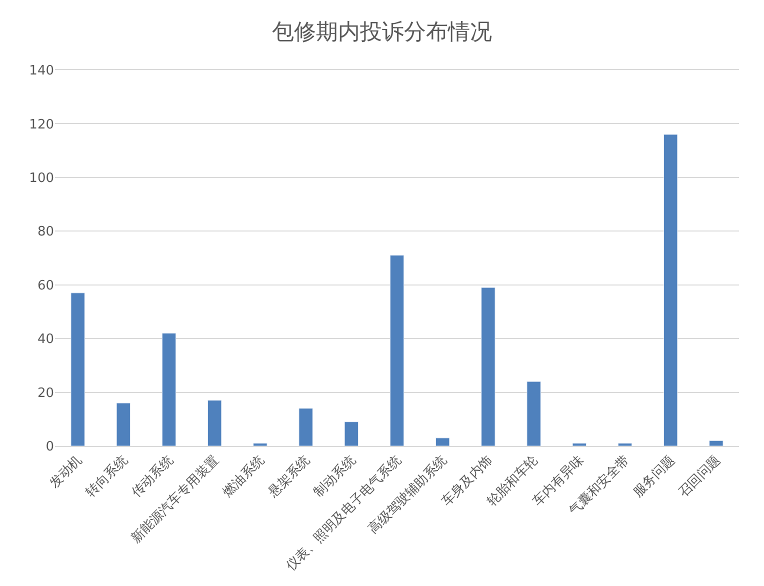  What do you see at coordinates (41, 71) in the screenshot?
I see `y-tick-label: 140` at bounding box center [41, 71].